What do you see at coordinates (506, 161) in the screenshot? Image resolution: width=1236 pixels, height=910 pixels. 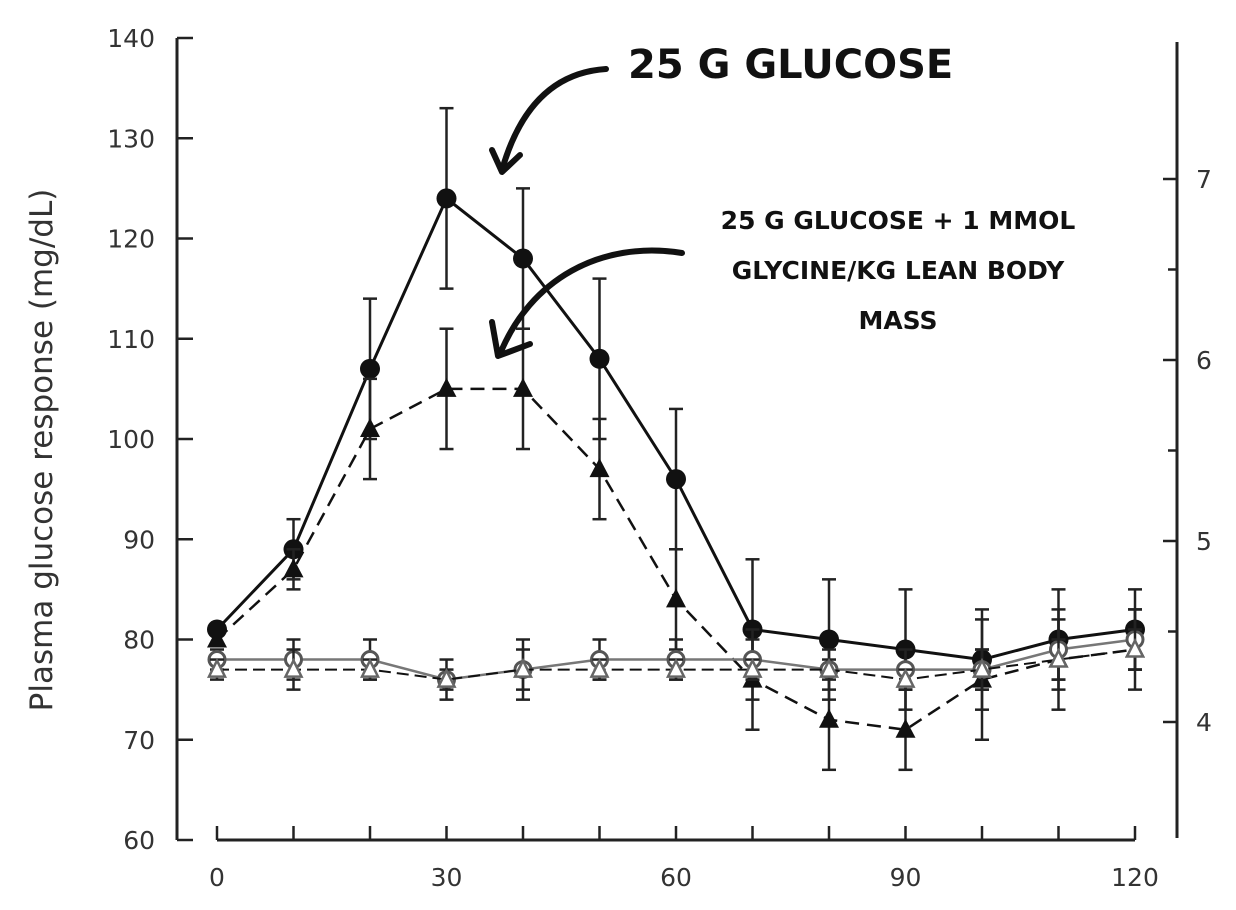 I see `arrow-head-glucose` at bounding box center [506, 161].